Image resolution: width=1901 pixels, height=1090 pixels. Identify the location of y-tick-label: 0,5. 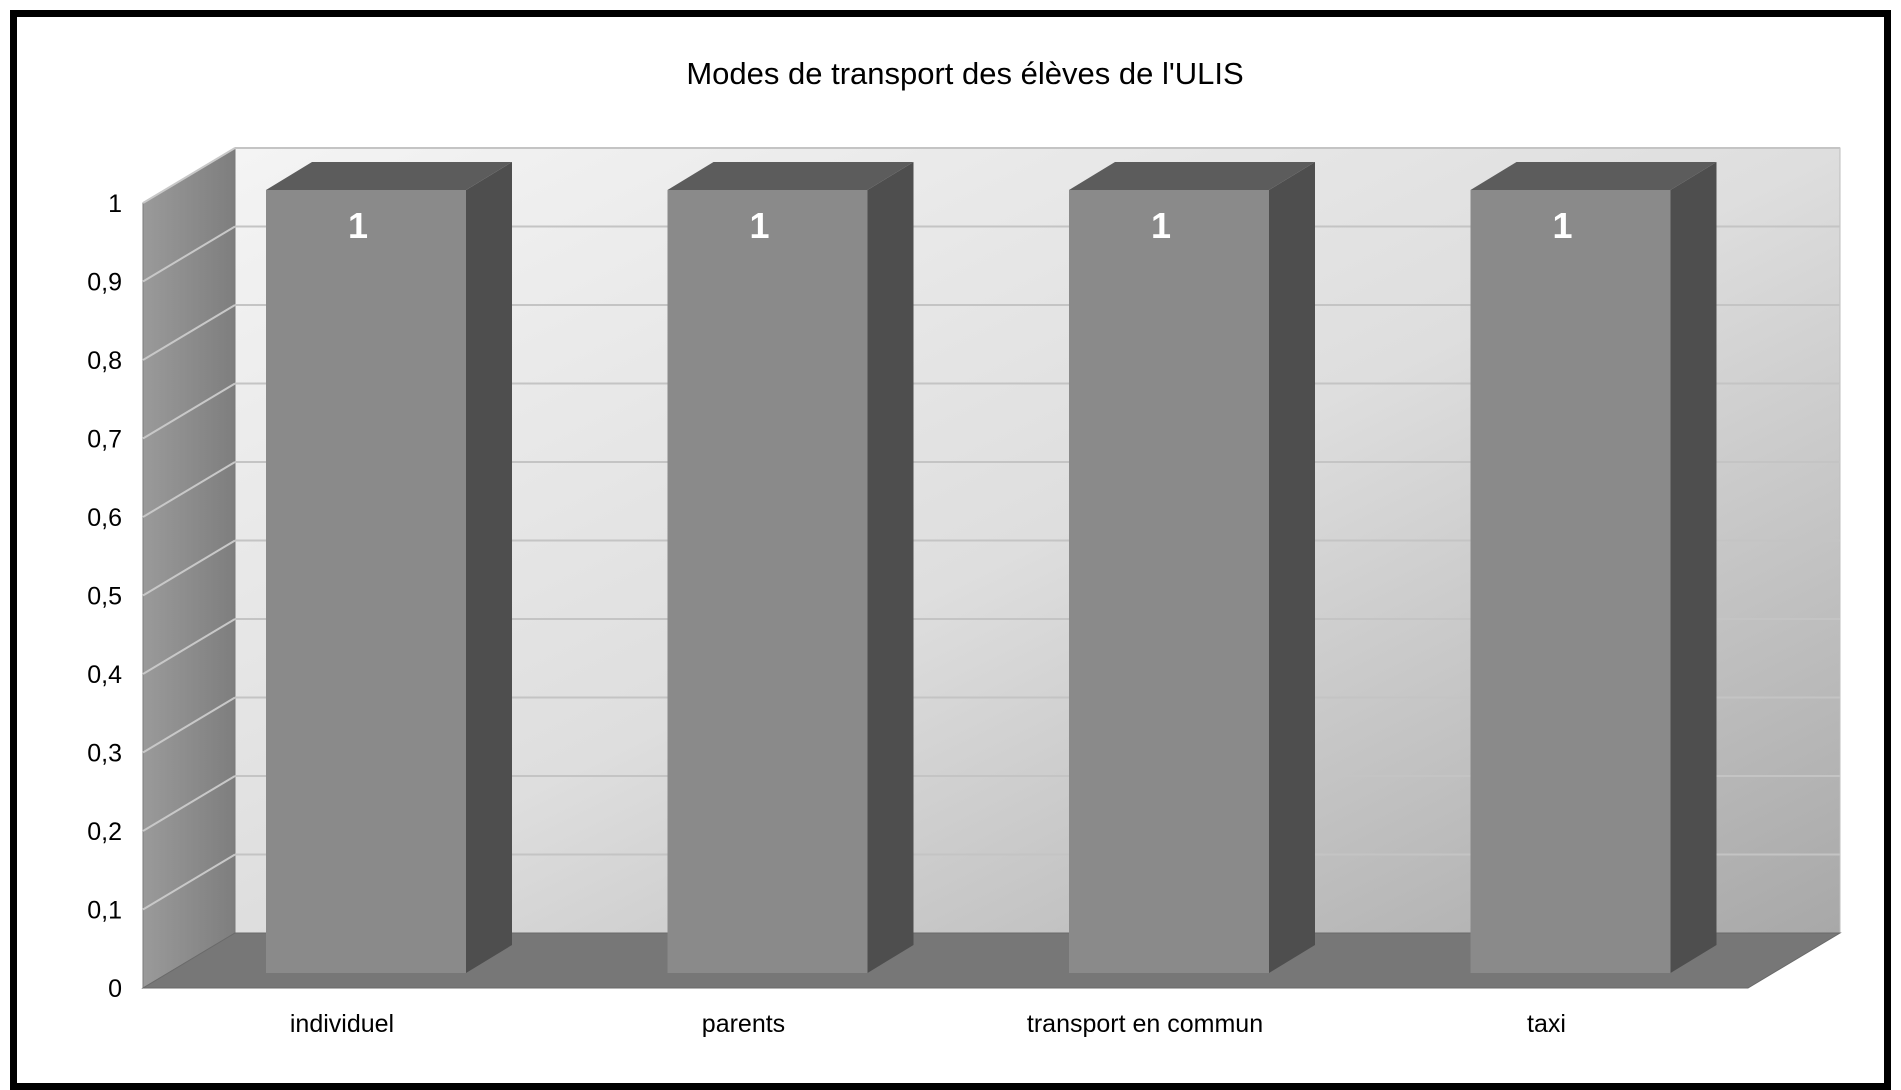
(104, 597).